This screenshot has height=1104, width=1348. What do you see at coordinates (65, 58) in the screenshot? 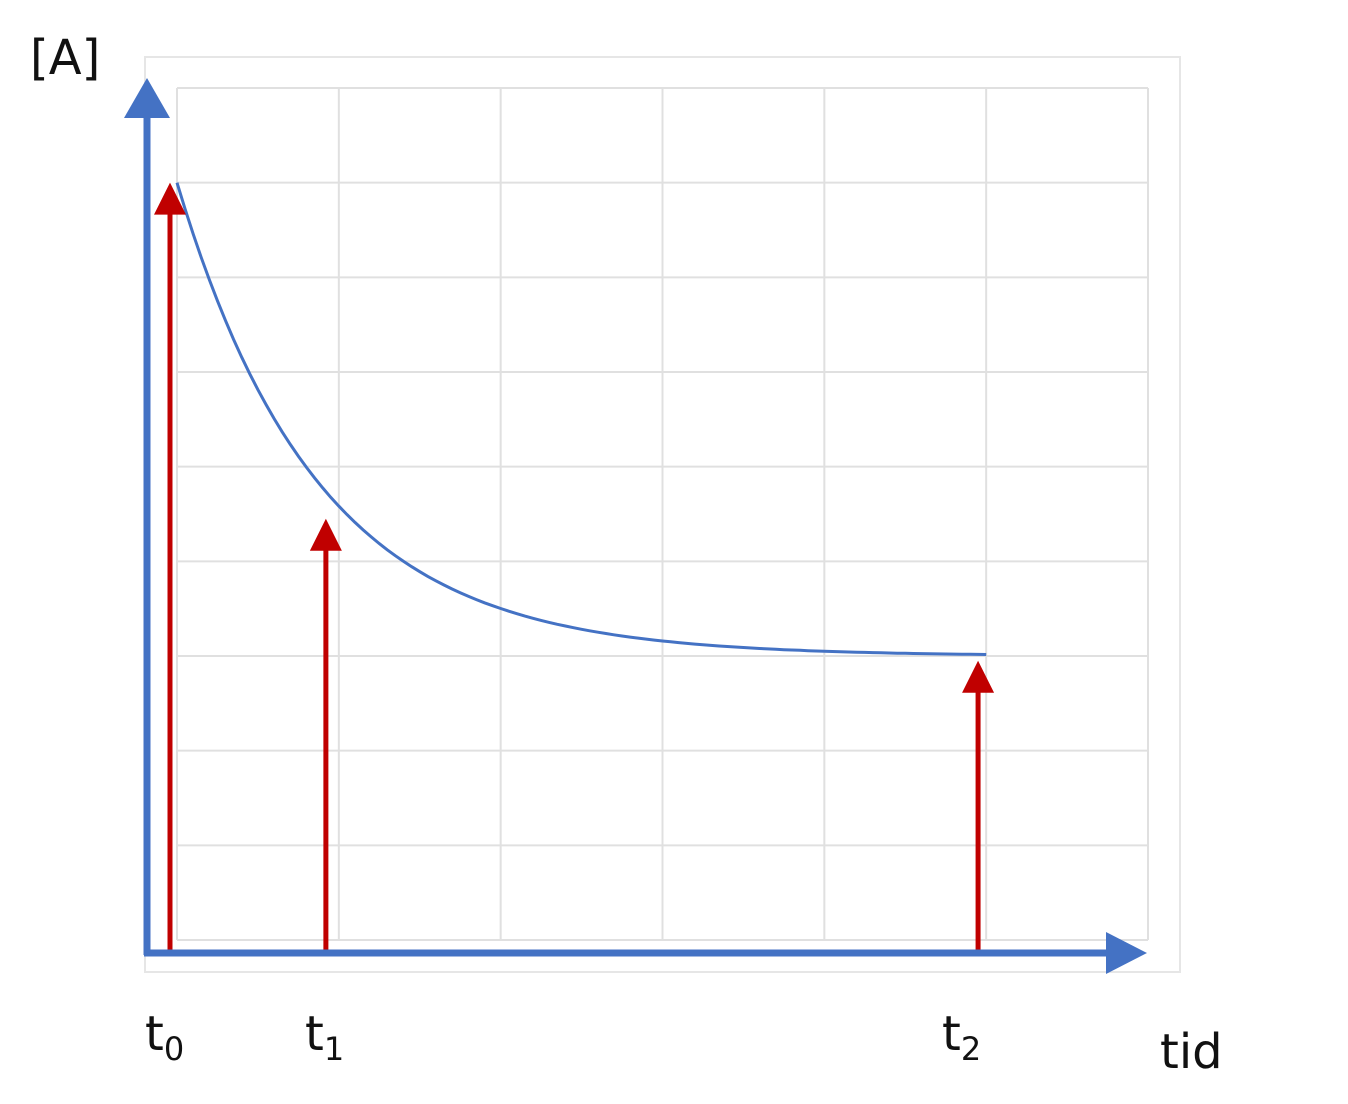
I see `y-axis-label: [A]` at bounding box center [65, 58].